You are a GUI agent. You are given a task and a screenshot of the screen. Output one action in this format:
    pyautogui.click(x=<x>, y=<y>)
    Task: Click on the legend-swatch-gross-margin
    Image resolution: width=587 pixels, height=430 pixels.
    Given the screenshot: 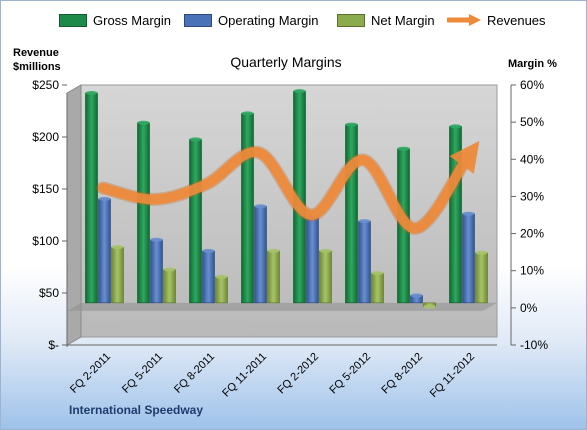 What is the action you would take?
    pyautogui.click(x=73, y=20)
    